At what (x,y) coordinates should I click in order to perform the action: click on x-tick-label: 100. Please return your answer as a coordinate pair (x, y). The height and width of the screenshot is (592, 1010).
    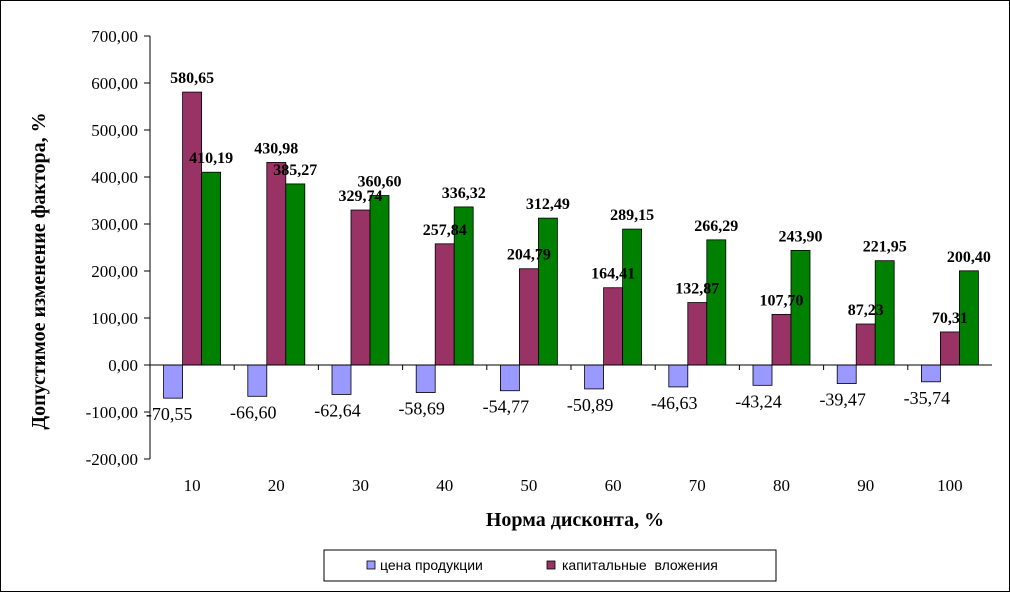
    Looking at the image, I should click on (950, 485).